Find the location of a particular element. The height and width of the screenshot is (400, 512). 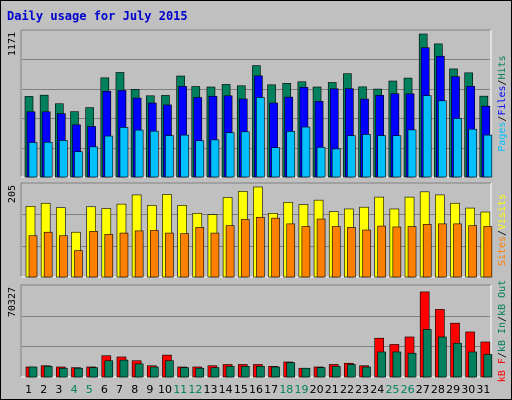

legend-3: kB F/kB In/kB Out is located at coordinates (502, 331).